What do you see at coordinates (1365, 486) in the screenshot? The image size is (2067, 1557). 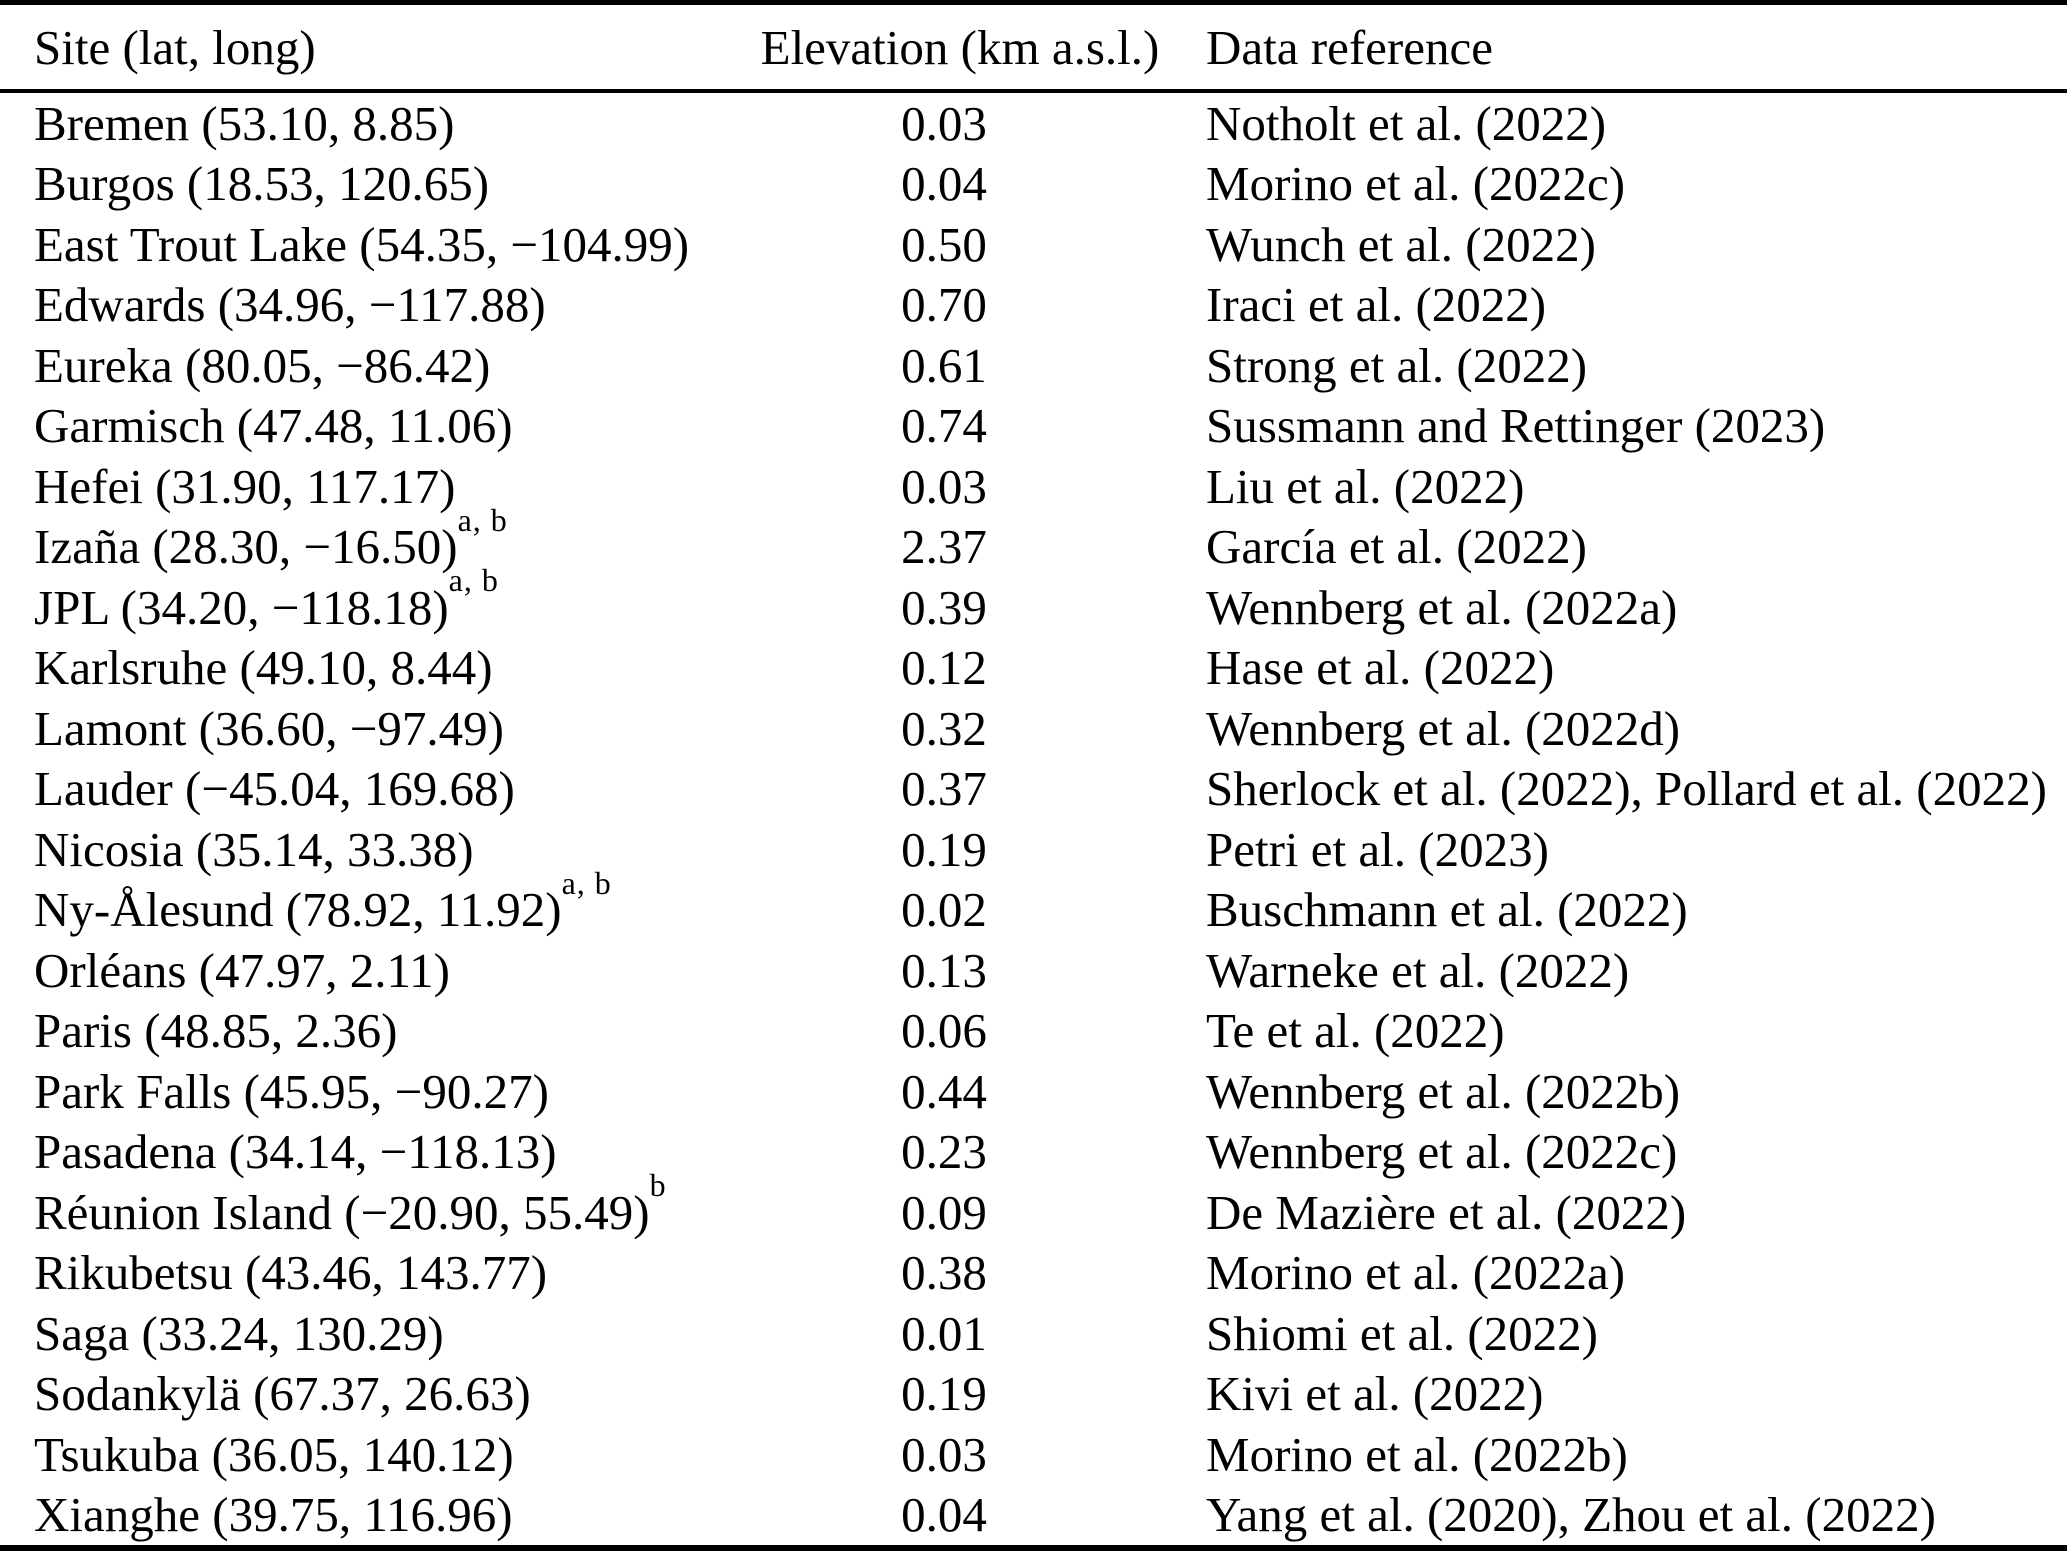 I see `reference-cell: Liu et al. (2022)` at bounding box center [1365, 486].